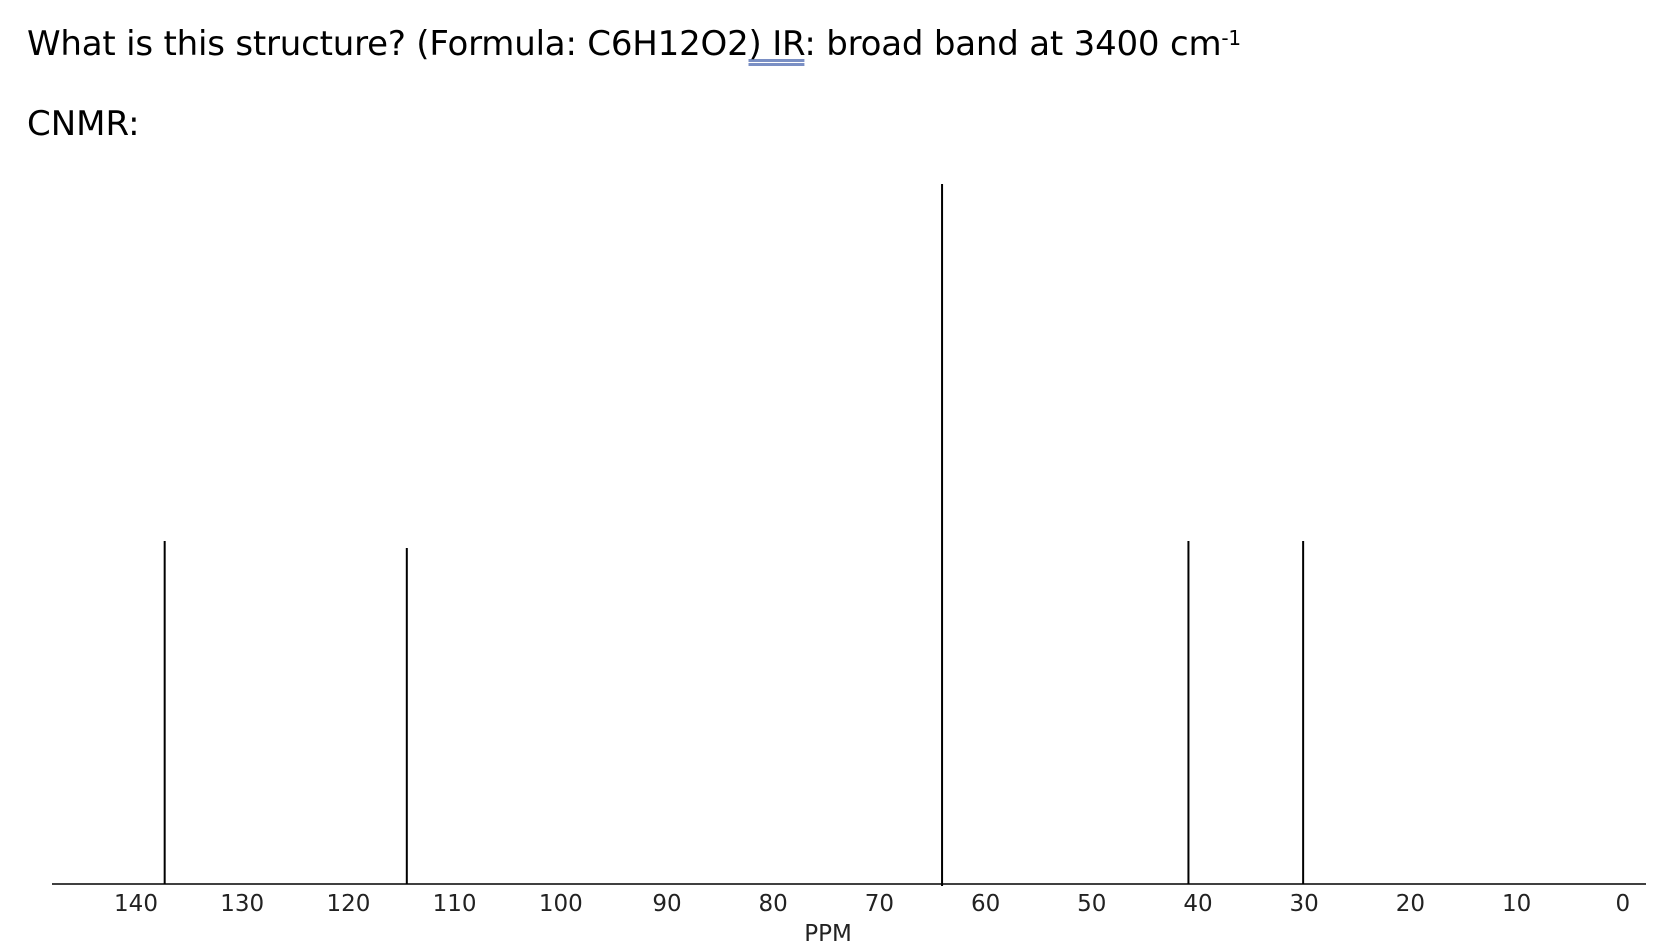 The image size is (1672, 950). I want to click on x-tick-label: 90, so click(666, 904).